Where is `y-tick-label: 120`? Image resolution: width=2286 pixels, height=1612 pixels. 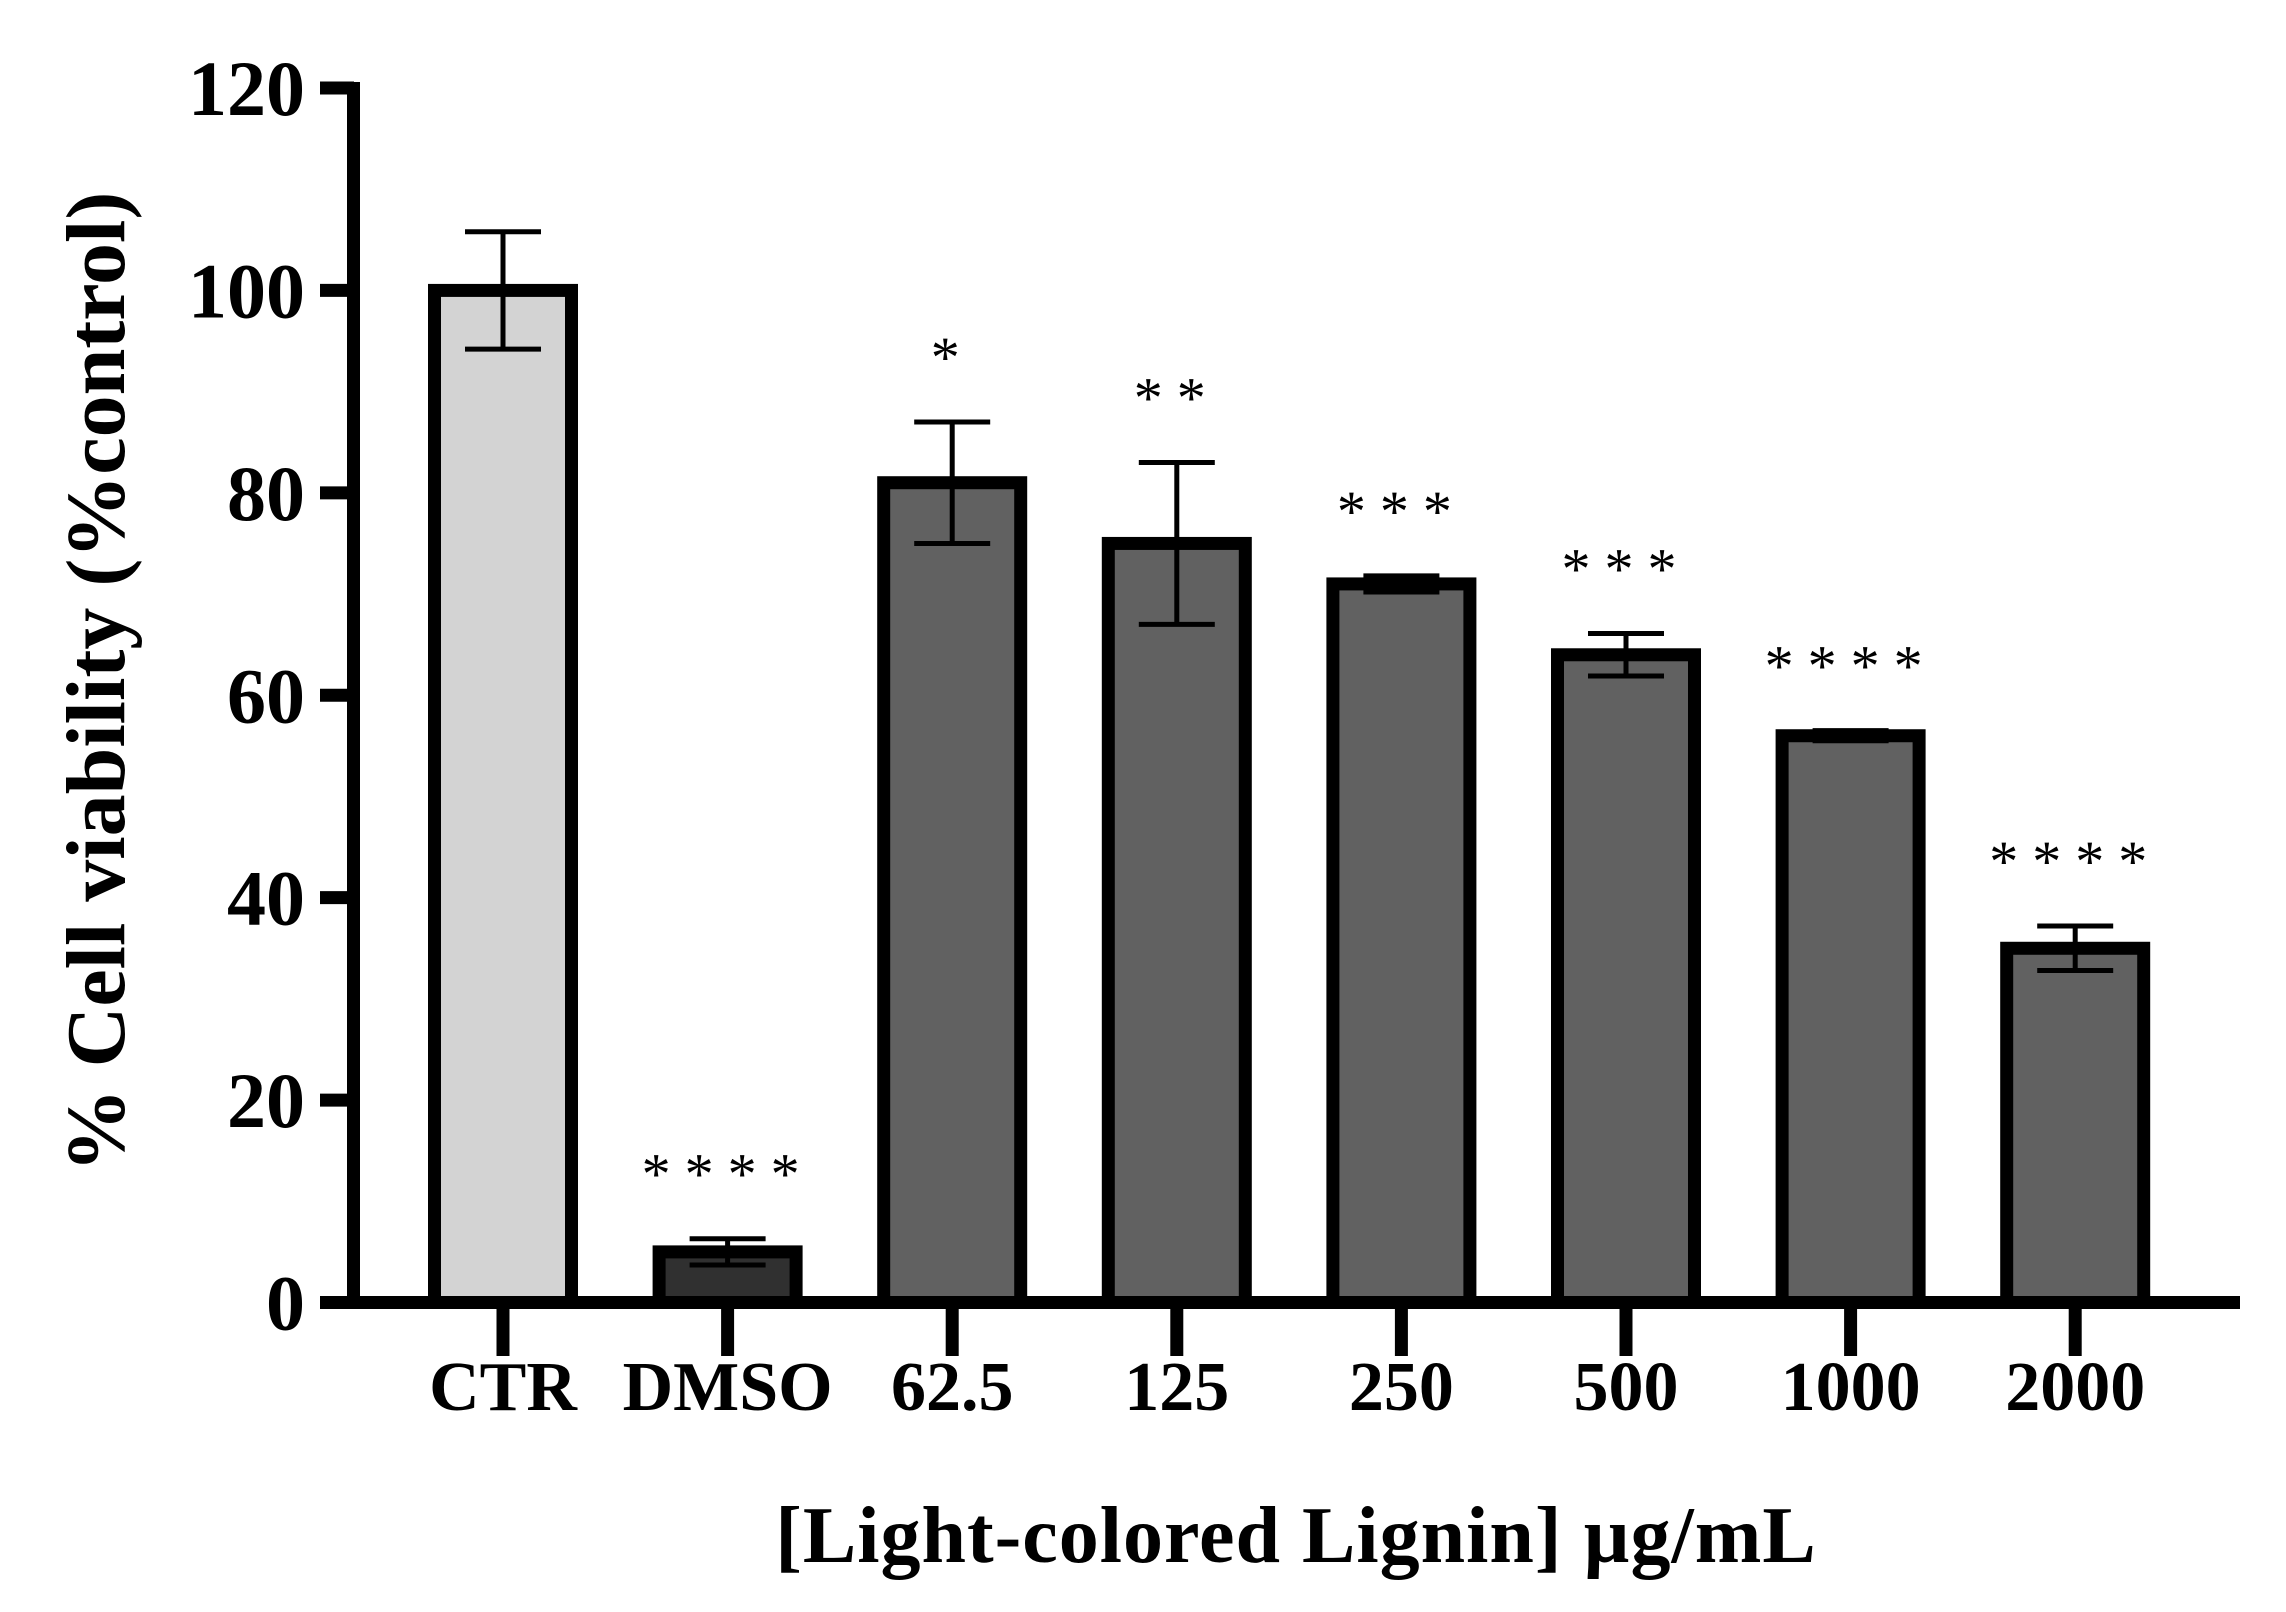 y-tick-label: 120 is located at coordinates (246, 88).